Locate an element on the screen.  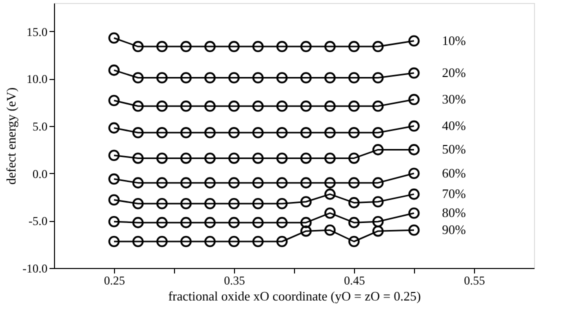
series-label: 50% is located at coordinates (454, 149).